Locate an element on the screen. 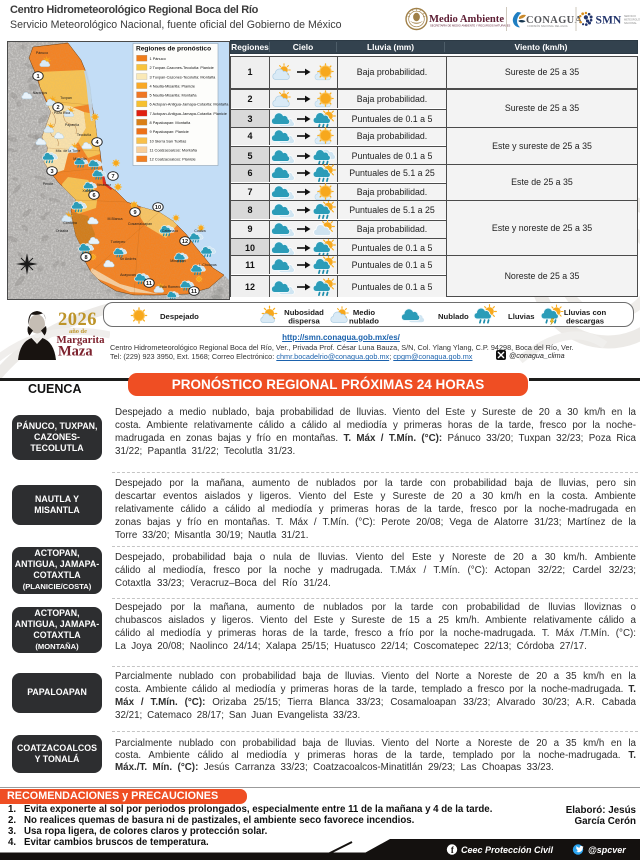 The image size is (640, 860). svg-text: Xalapa is located at coordinates (87, 191).